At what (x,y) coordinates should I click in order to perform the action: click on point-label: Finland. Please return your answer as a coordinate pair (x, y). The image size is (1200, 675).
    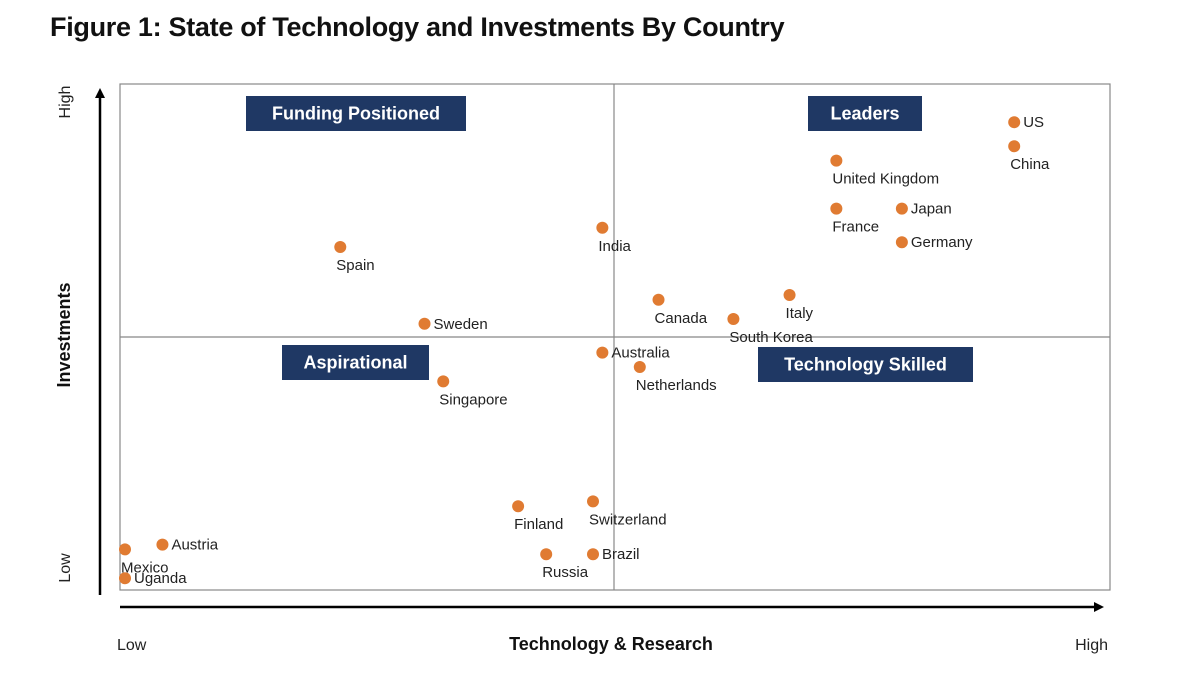
    Looking at the image, I should click on (538, 524).